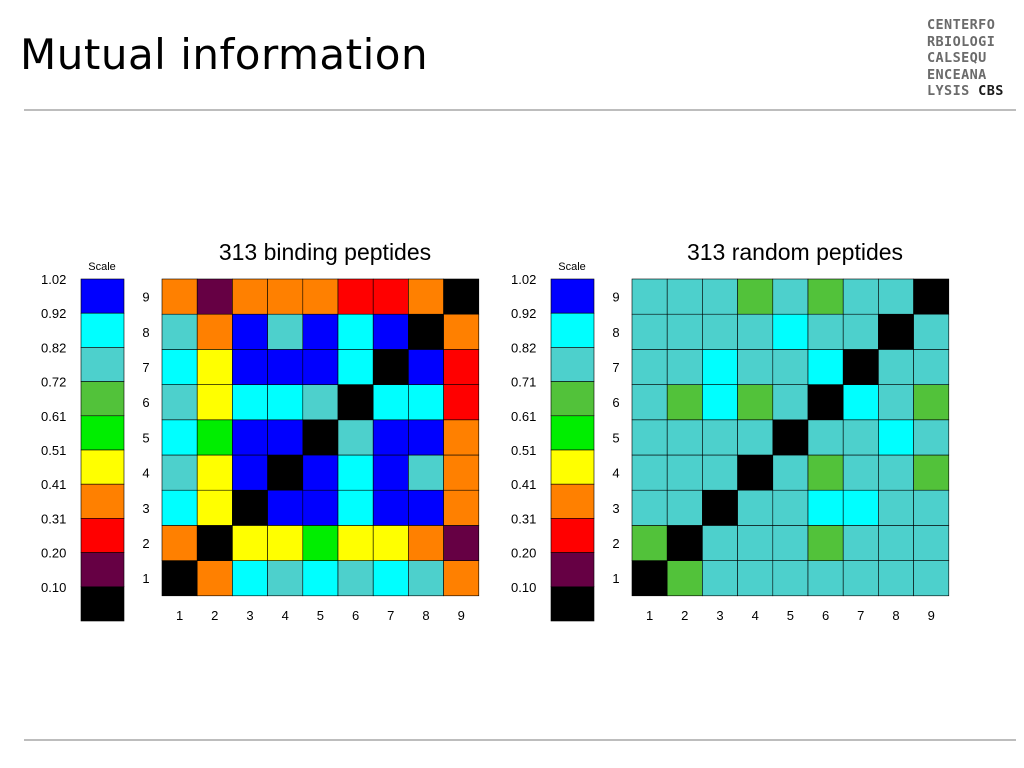 The image size is (1024, 768). What do you see at coordinates (179, 615) in the screenshot?
I see `x-tick-label: 1` at bounding box center [179, 615].